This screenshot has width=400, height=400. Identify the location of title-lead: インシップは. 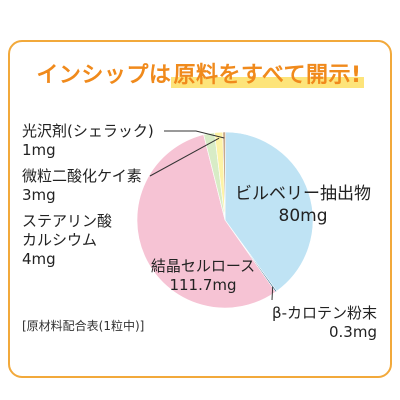
(104, 75).